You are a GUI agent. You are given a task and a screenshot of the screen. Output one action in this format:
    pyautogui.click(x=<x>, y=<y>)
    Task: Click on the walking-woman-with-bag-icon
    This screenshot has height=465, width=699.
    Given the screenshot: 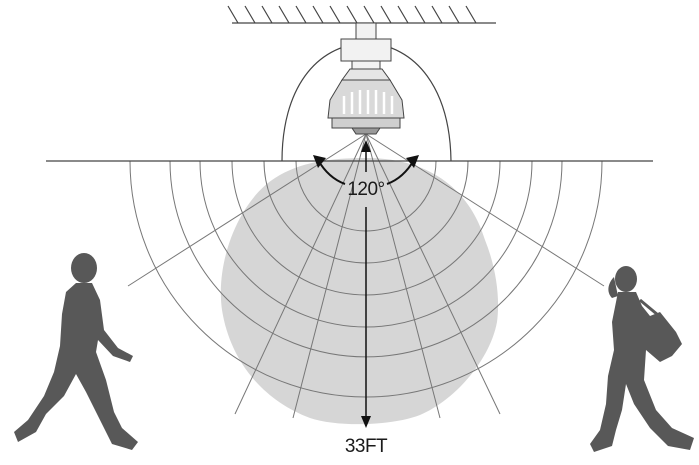 What is the action you would take?
    pyautogui.click(x=642, y=359)
    